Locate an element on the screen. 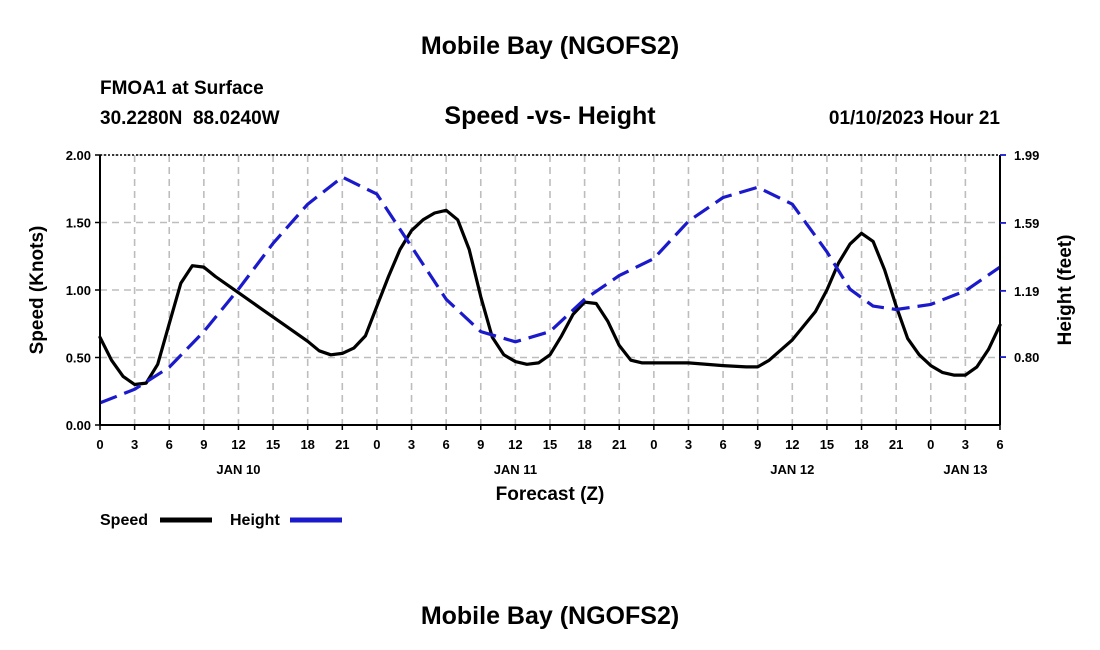 The image size is (1100, 650). y-left-tick-label-4: 2.00 is located at coordinates (78, 155).